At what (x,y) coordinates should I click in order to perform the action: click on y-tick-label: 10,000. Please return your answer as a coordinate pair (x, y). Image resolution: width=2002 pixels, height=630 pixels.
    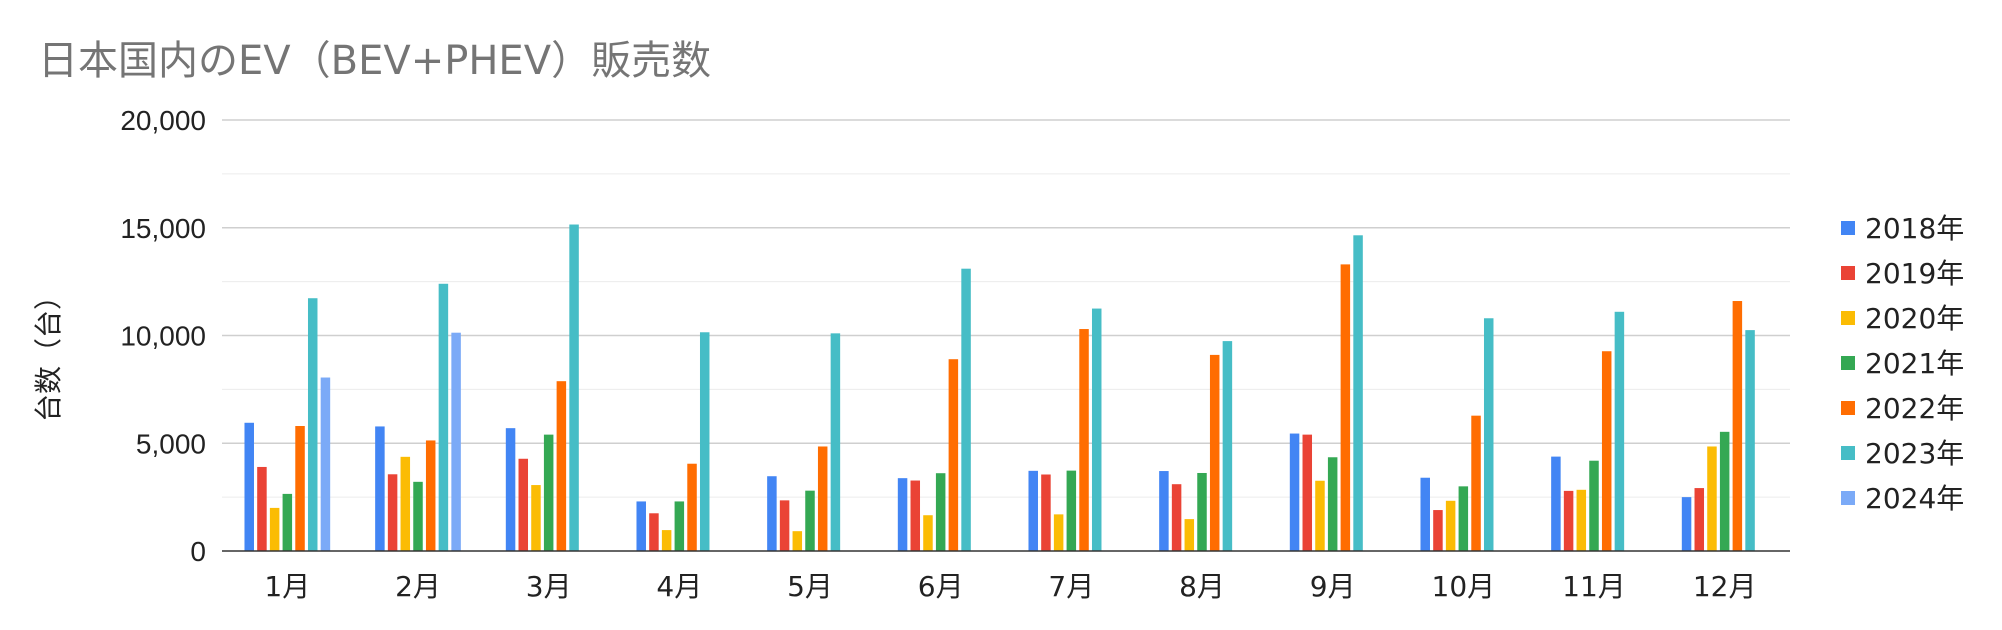
    Looking at the image, I should click on (163, 336).